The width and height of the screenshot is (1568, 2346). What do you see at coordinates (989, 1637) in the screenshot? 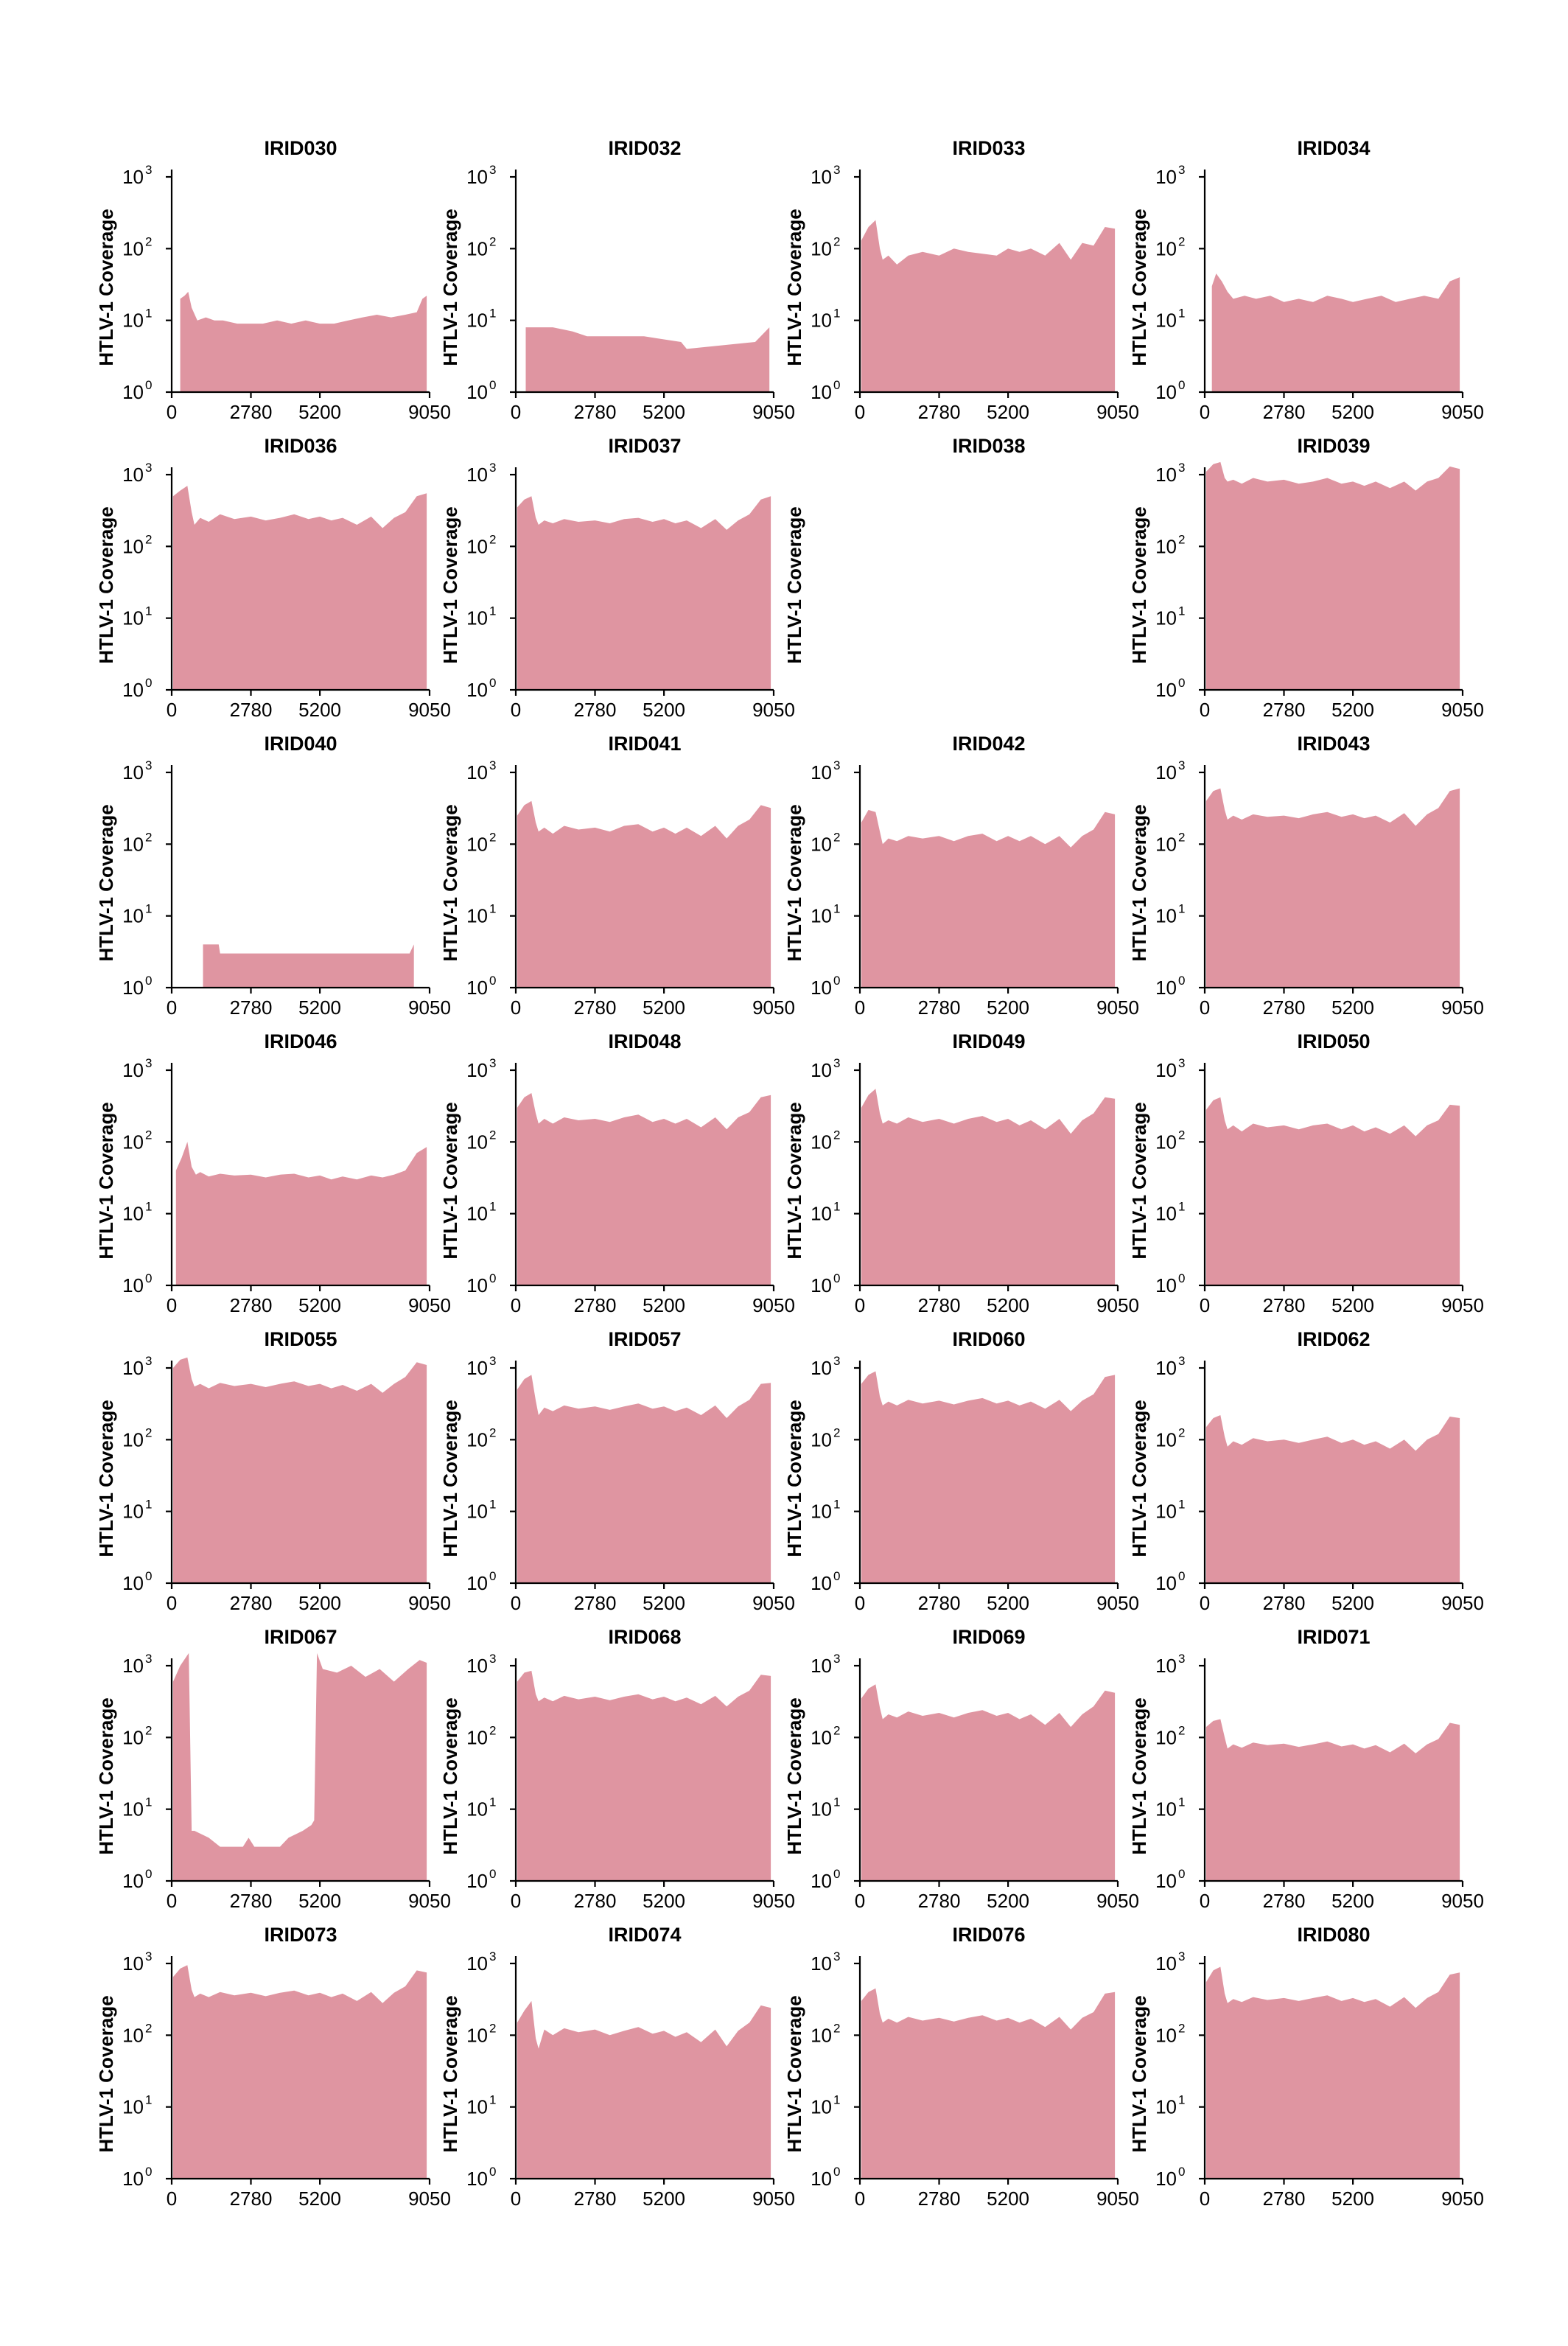
I see `panel-title: IRID069` at bounding box center [989, 1637].